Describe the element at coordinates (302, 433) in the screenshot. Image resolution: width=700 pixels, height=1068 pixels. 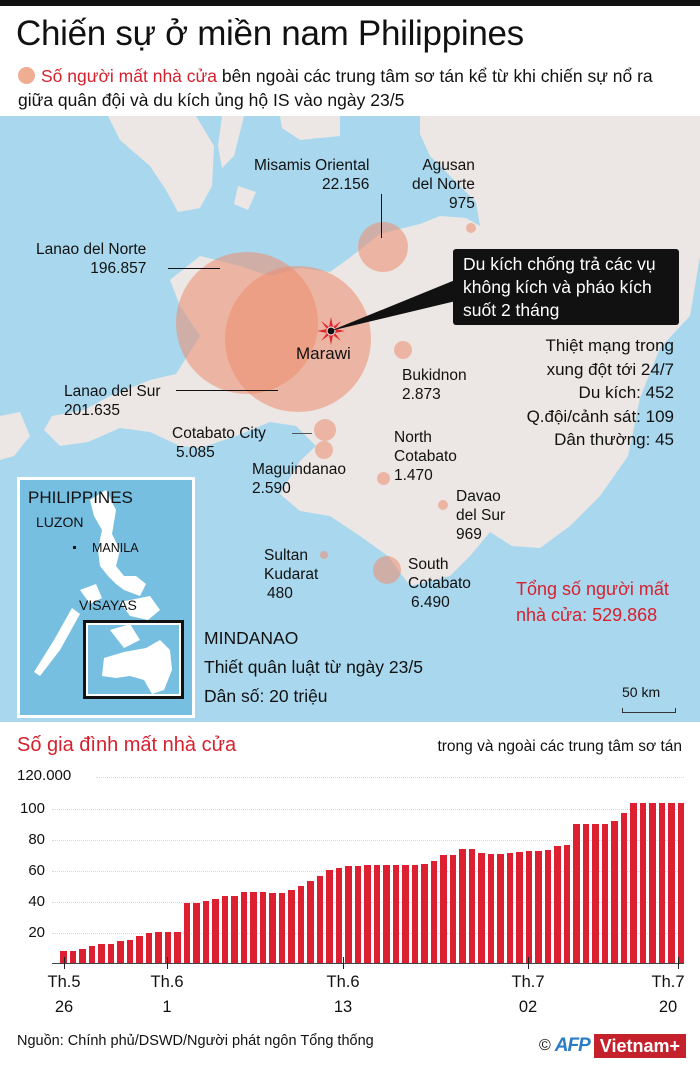
I see `leader-cotabato-city` at that location.